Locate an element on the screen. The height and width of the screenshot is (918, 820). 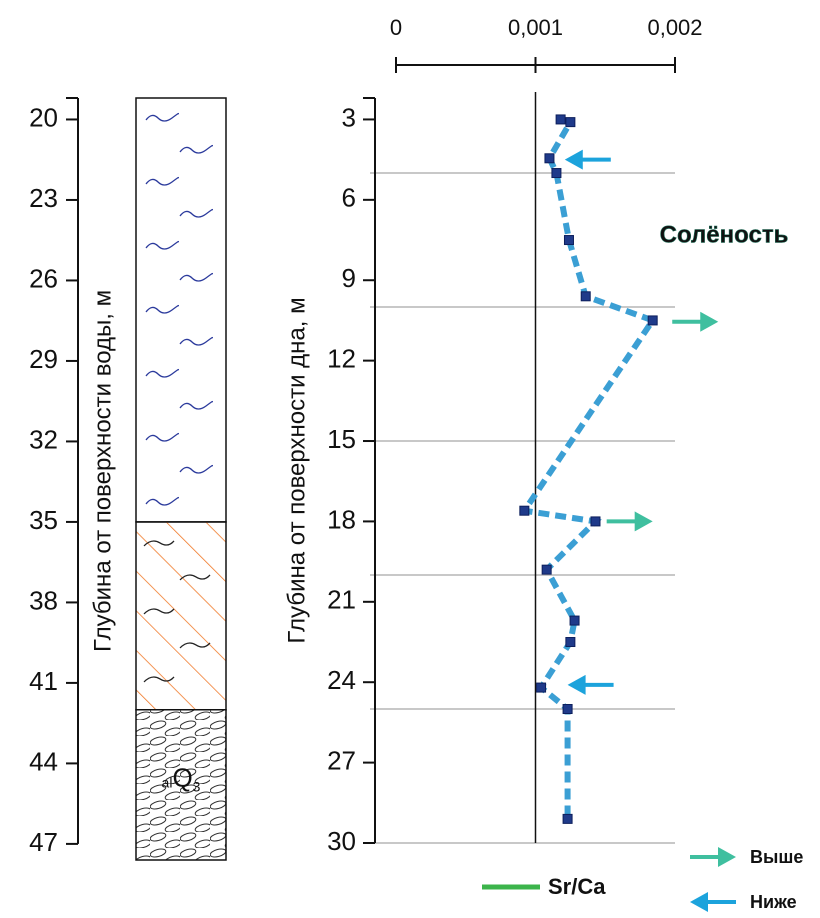
layer-label-symbol: Q is located at coordinates (182, 778).